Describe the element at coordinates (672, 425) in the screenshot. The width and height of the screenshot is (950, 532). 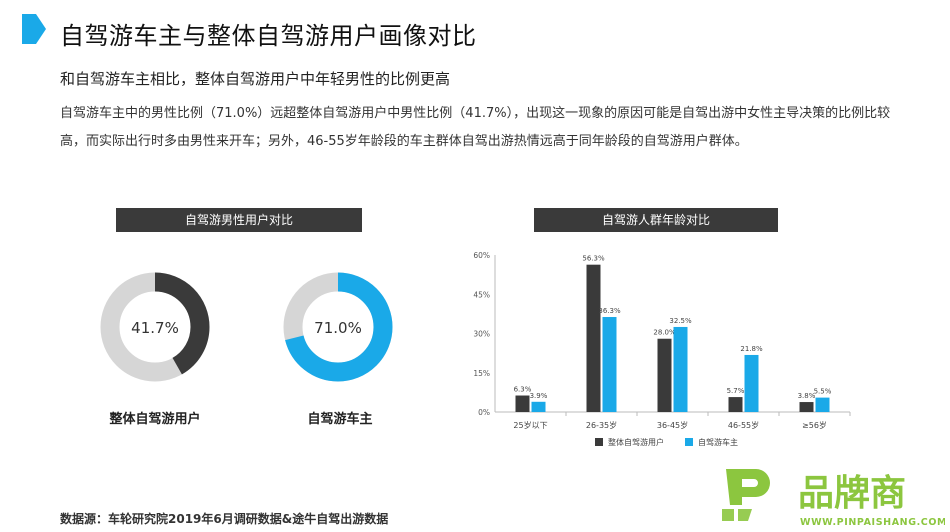
I see `x-tick-label: 36-45岁` at that location.